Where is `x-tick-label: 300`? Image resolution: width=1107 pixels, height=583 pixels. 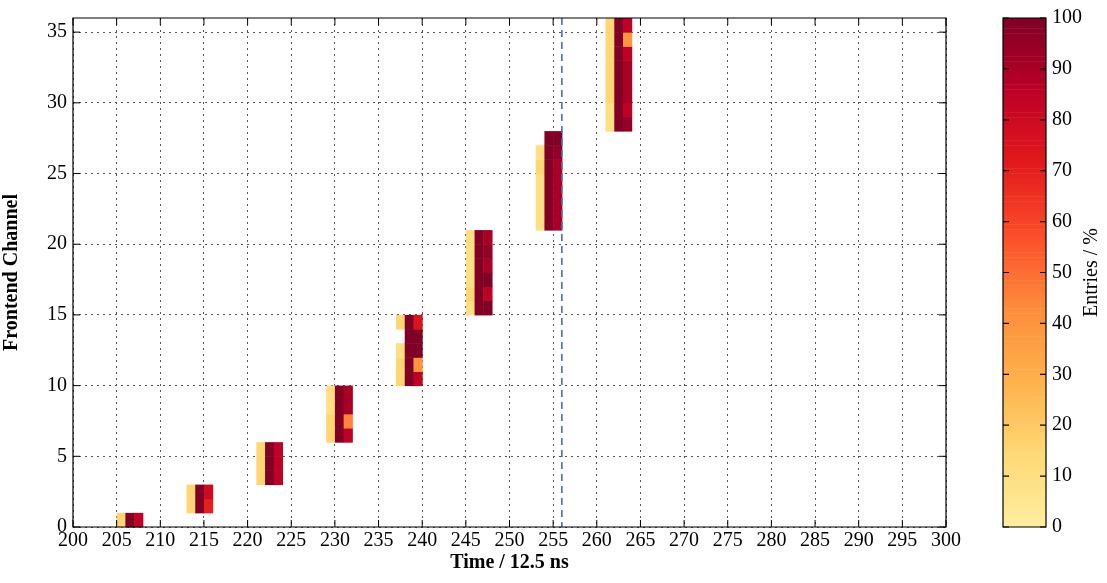 x-tick-label: 300 is located at coordinates (946, 539).